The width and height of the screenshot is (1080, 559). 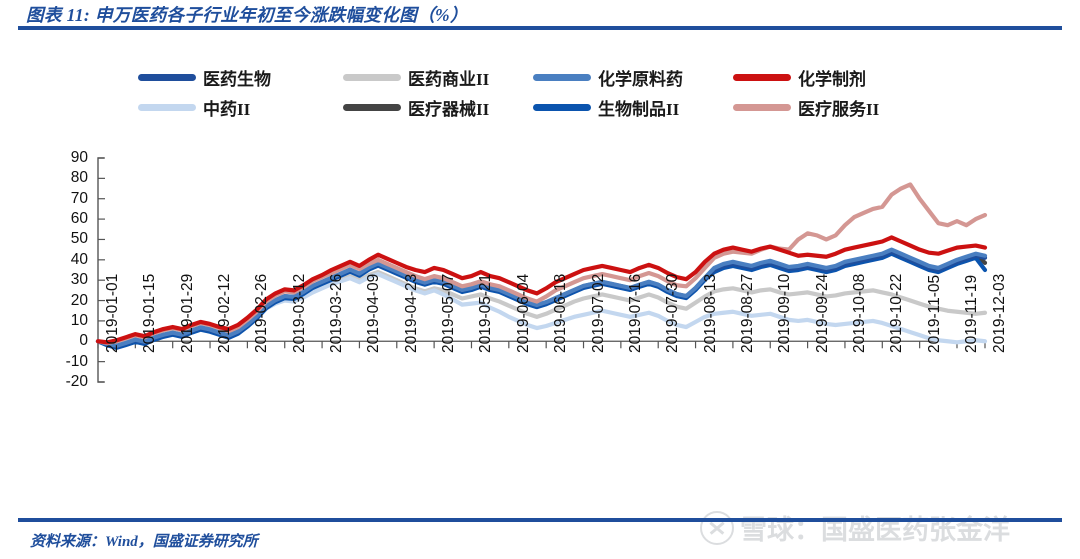 What do you see at coordinates (561, 313) in the screenshot?
I see `x-axis-tick-label: 2019-06-18` at bounding box center [561, 313].